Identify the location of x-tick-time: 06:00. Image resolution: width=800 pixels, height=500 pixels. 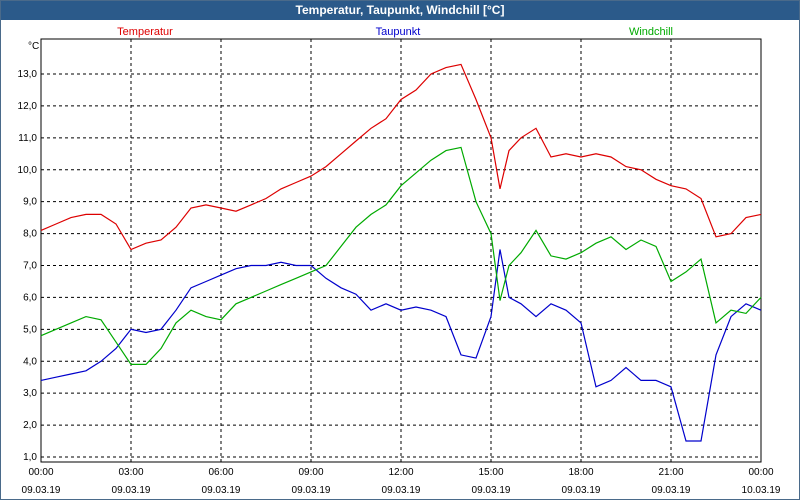
(220, 472).